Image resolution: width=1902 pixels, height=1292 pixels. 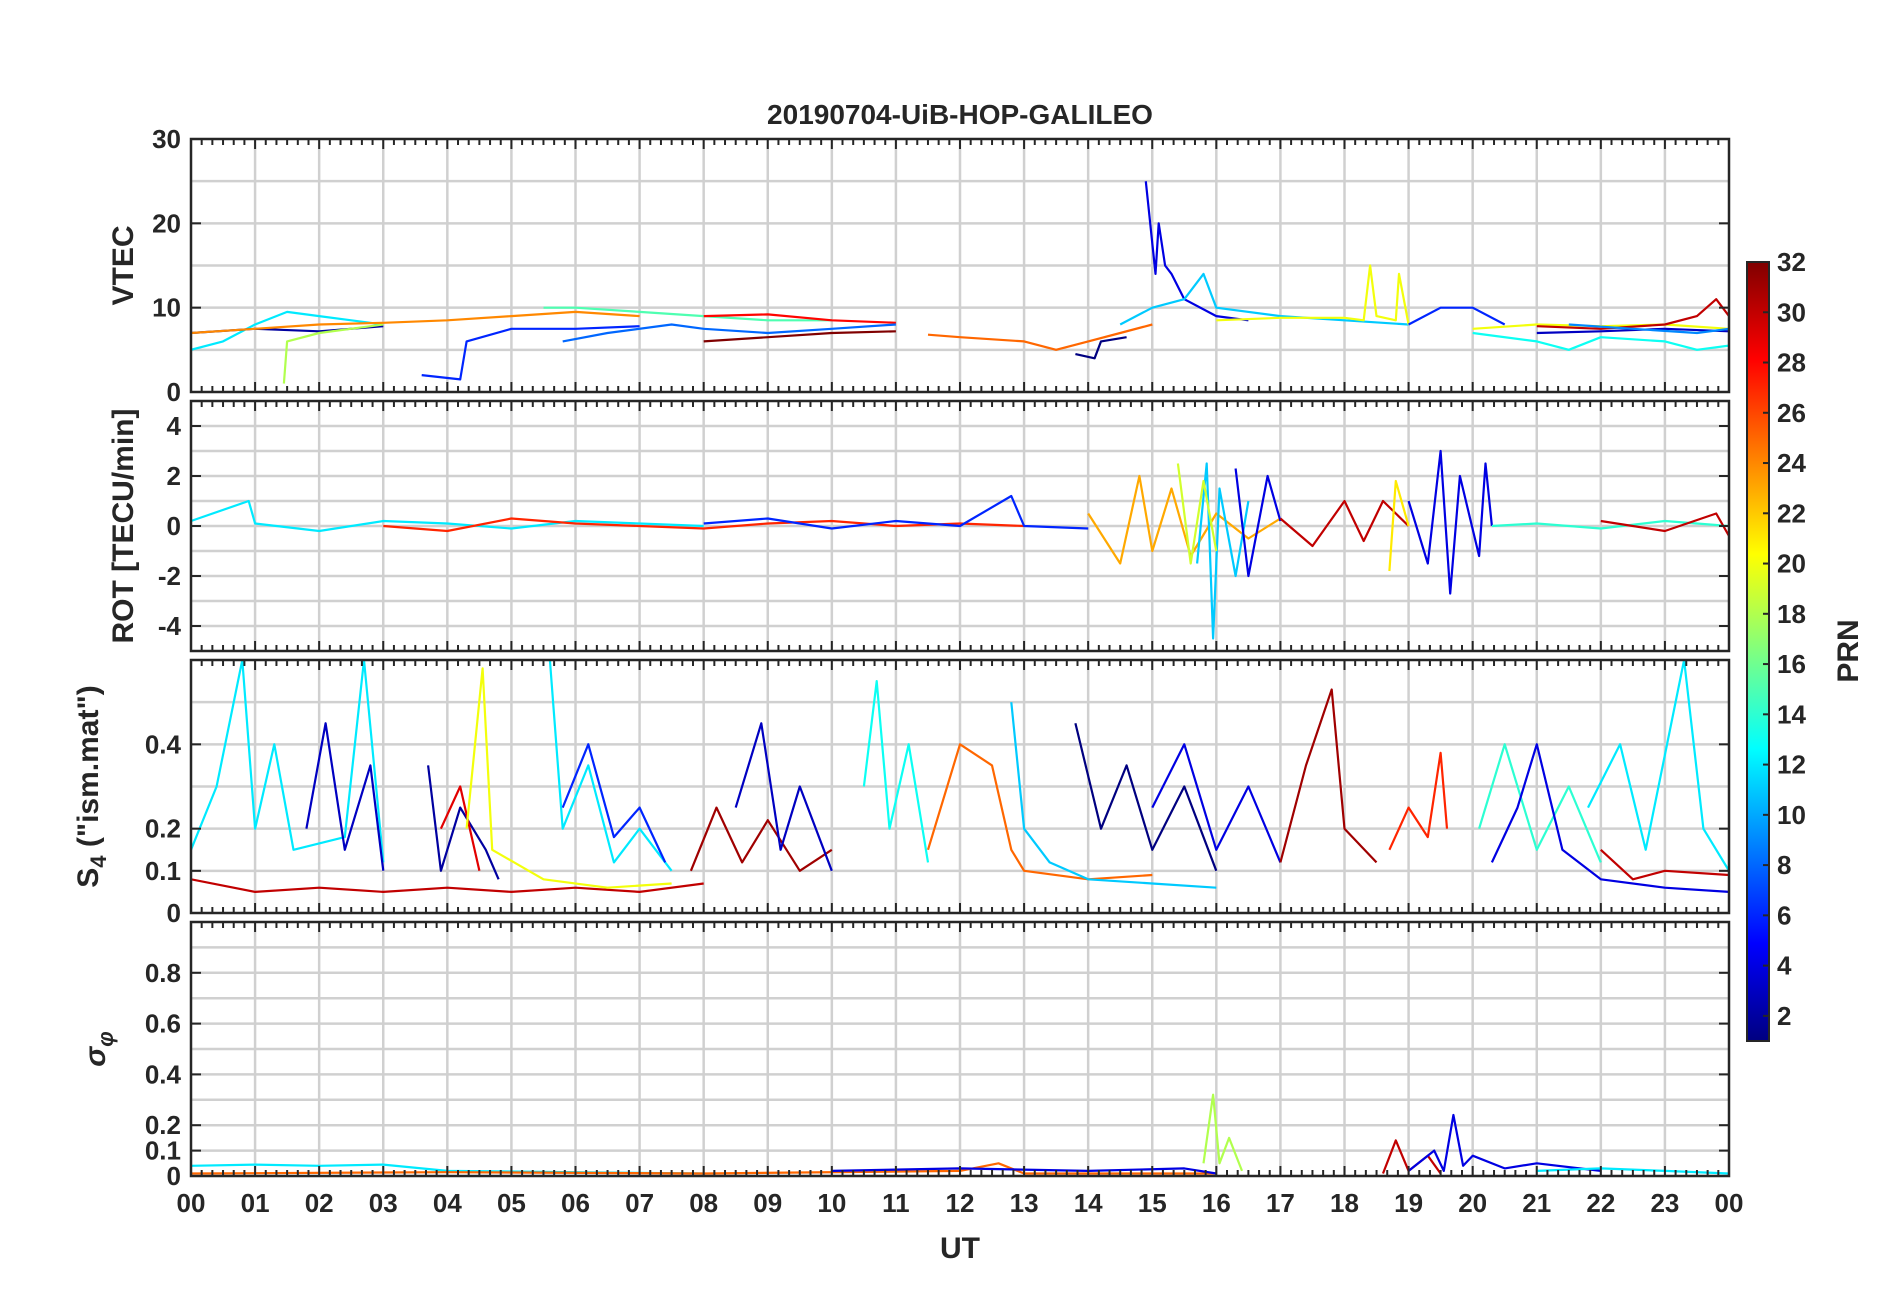 I want to click on y-axis-label-part: σ, so click(x=95, y=1056).